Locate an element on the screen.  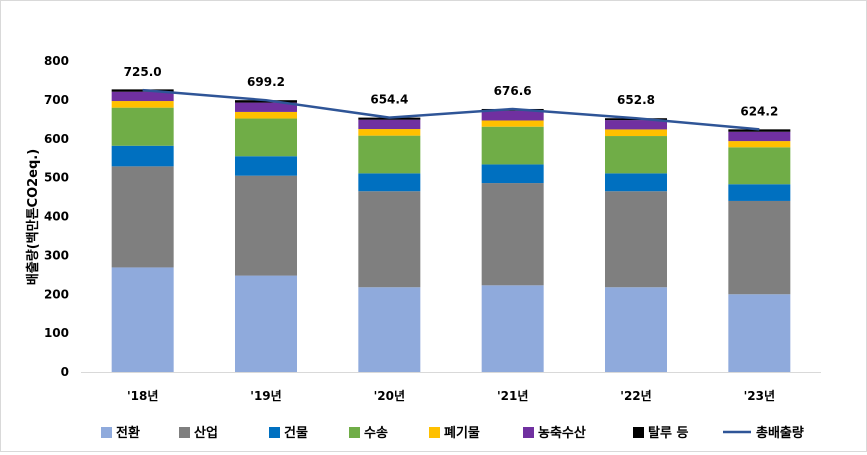
legend-label: 탈루 등 is located at coordinates (668, 433).